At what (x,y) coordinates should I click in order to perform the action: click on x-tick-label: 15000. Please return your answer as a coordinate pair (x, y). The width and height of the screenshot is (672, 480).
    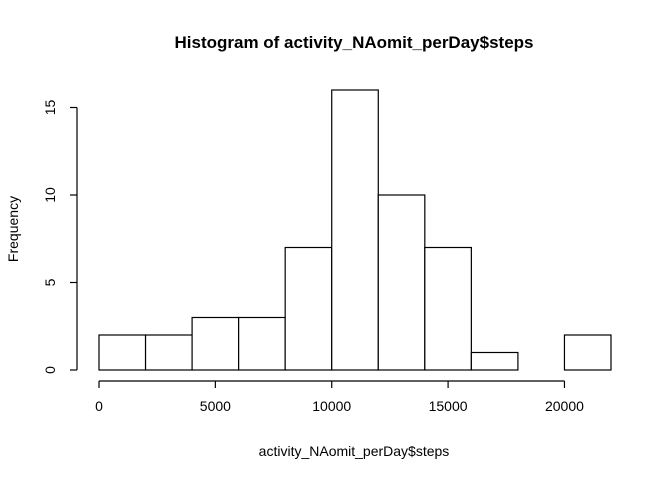
    Looking at the image, I should click on (448, 406).